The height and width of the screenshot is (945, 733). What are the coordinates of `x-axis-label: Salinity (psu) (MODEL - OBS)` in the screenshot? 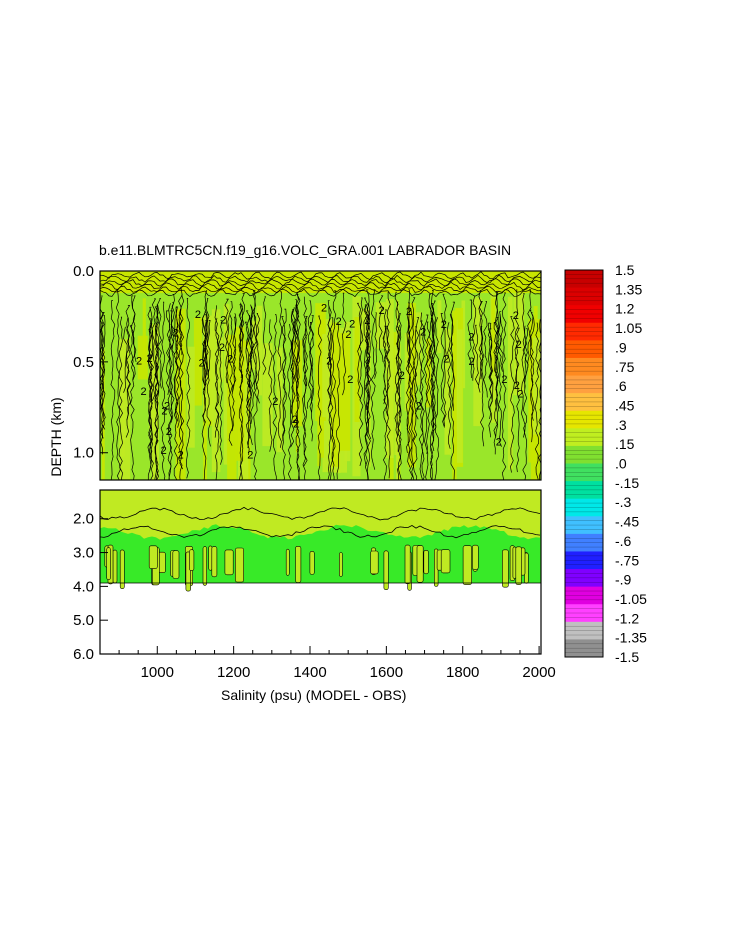 It's located at (314, 695).